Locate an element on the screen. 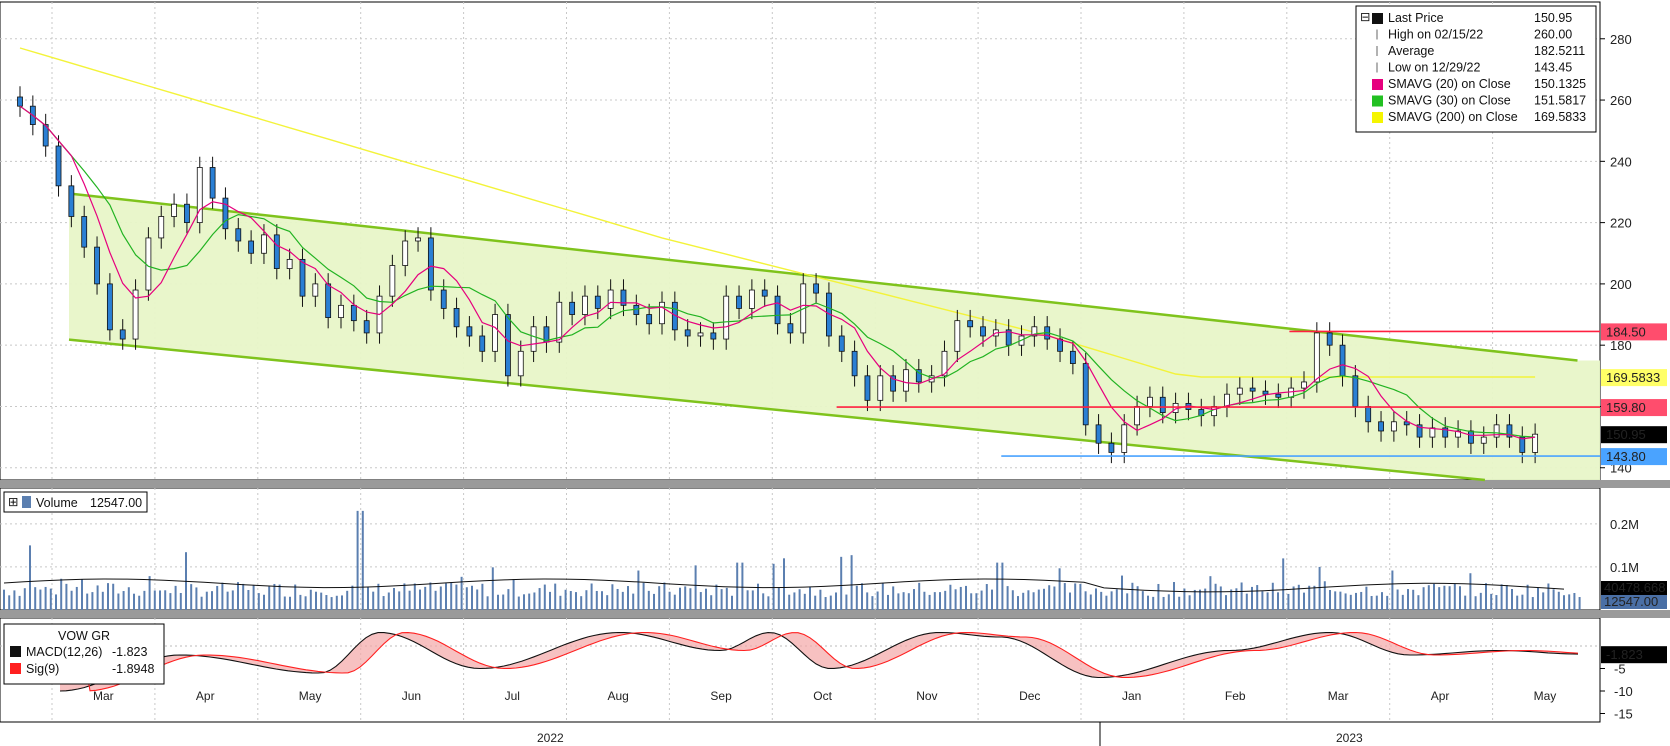 The image size is (1670, 746). month-label: Dec is located at coordinates (1029, 696).